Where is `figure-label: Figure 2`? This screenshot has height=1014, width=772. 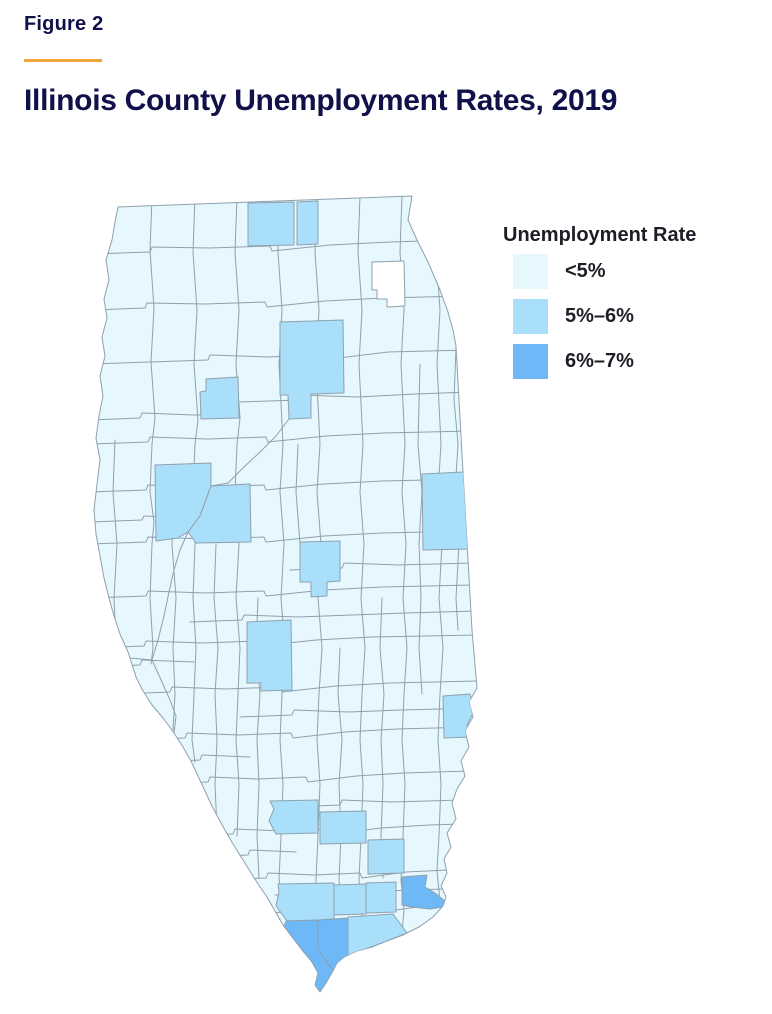
figure-label: Figure 2 is located at coordinates (64, 24).